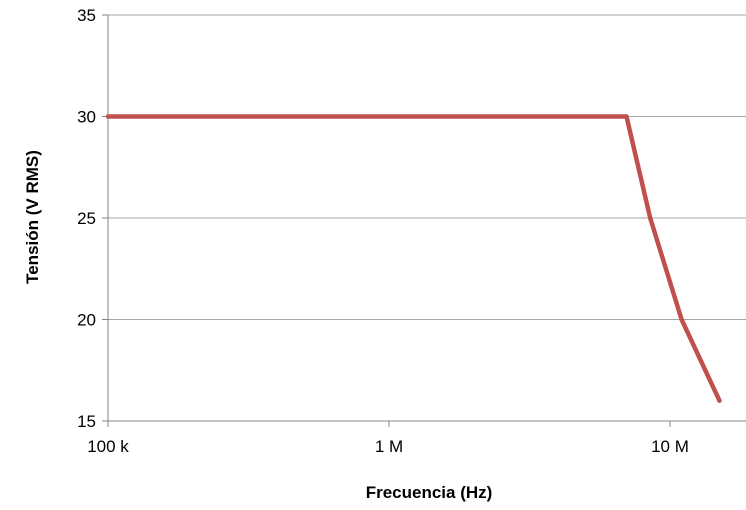  Describe the element at coordinates (86, 117) in the screenshot. I see `y-tick-label: 30` at that location.